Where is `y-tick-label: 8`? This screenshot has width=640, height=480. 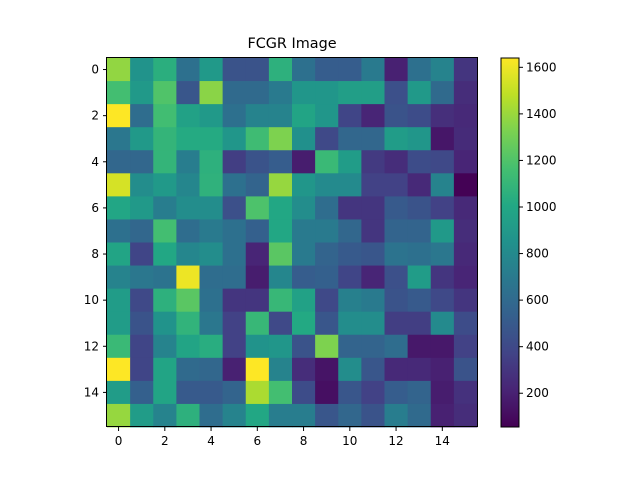
y-tick-label: 8 is located at coordinates (95, 254).